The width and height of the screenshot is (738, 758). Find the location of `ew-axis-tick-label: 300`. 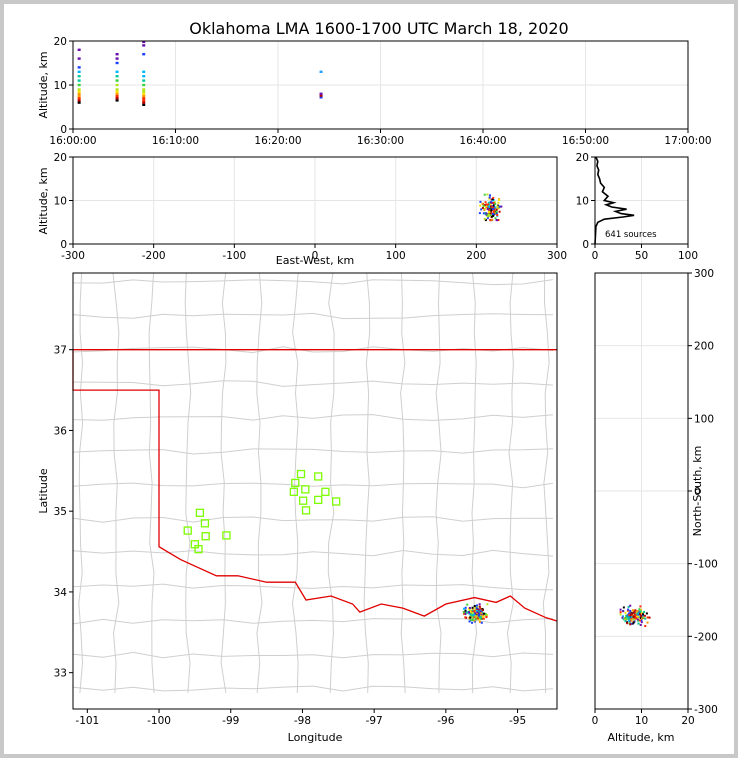

ew-axis-tick-label: 300 is located at coordinates (557, 256).